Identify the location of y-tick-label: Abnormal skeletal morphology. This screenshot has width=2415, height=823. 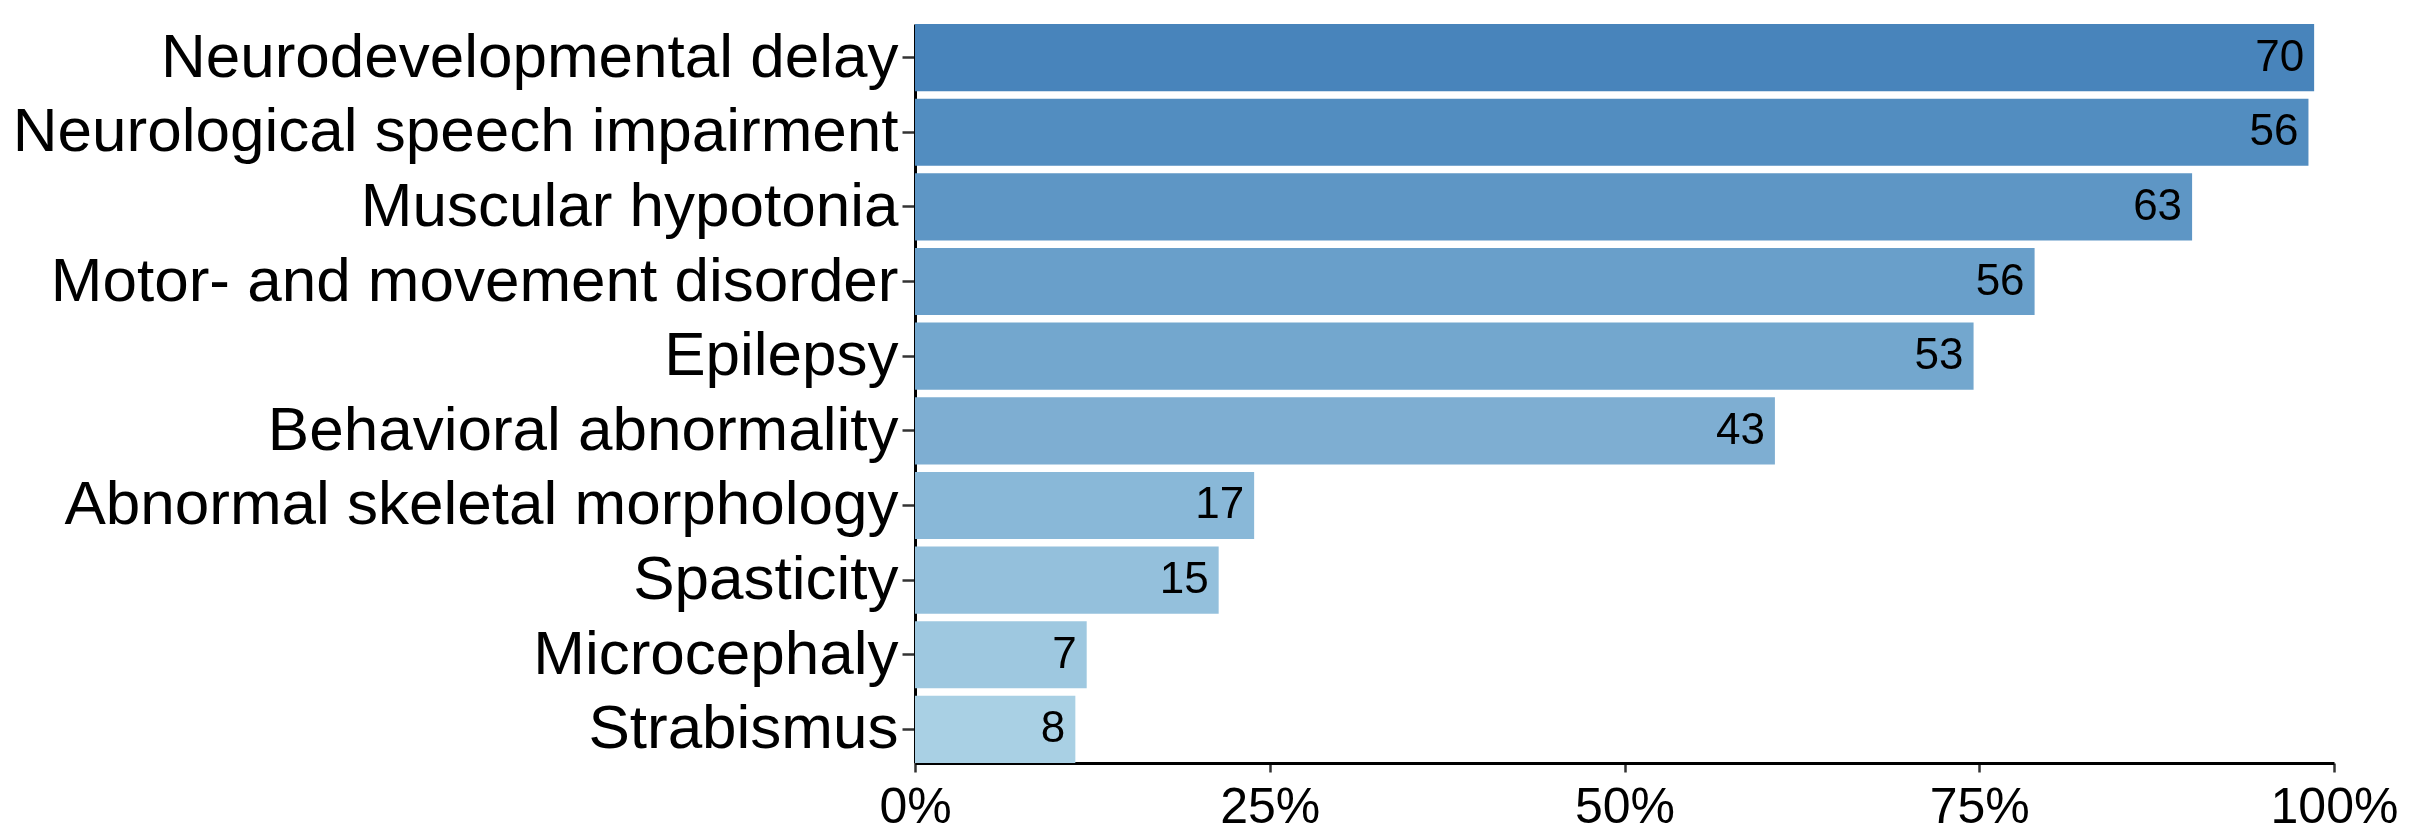
(481, 503).